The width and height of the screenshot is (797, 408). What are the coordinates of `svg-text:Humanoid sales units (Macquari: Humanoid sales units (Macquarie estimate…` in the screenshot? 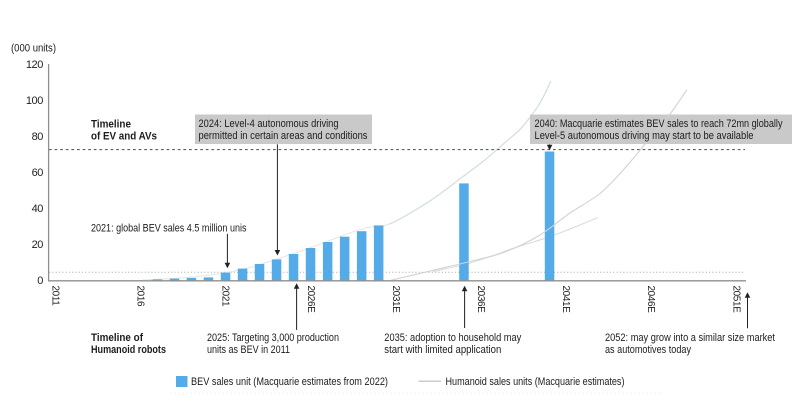 It's located at (535, 382).